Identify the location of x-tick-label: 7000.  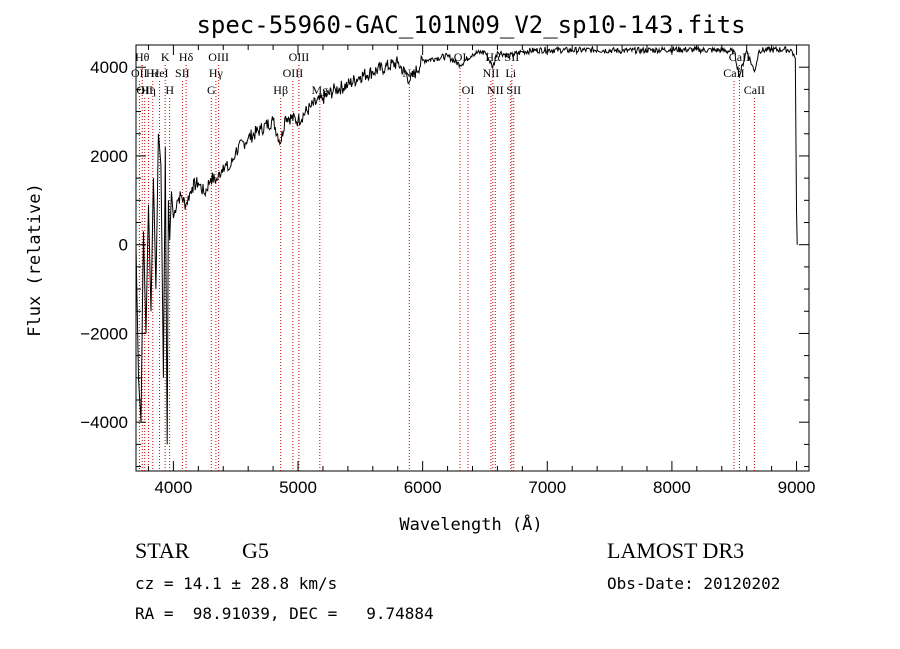
(547, 487).